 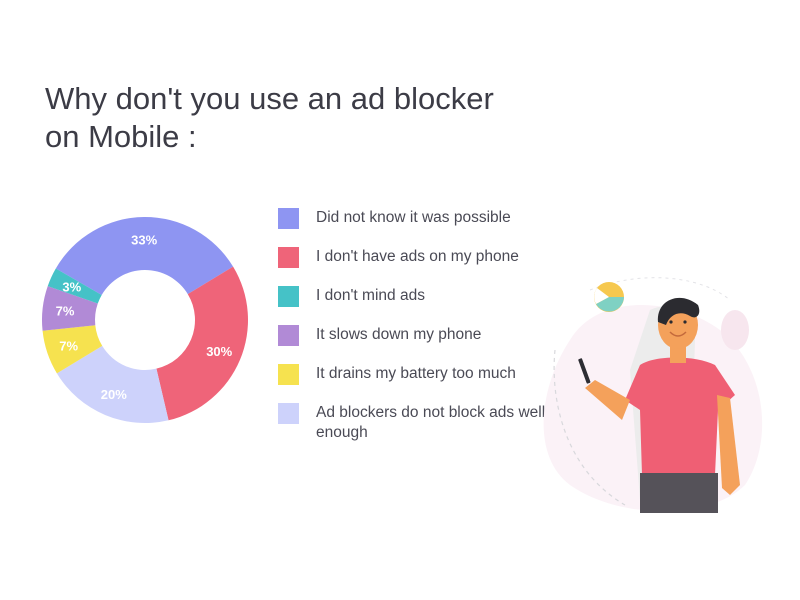 I want to click on legend-item: Did not know it was possible, so click(x=413, y=218).